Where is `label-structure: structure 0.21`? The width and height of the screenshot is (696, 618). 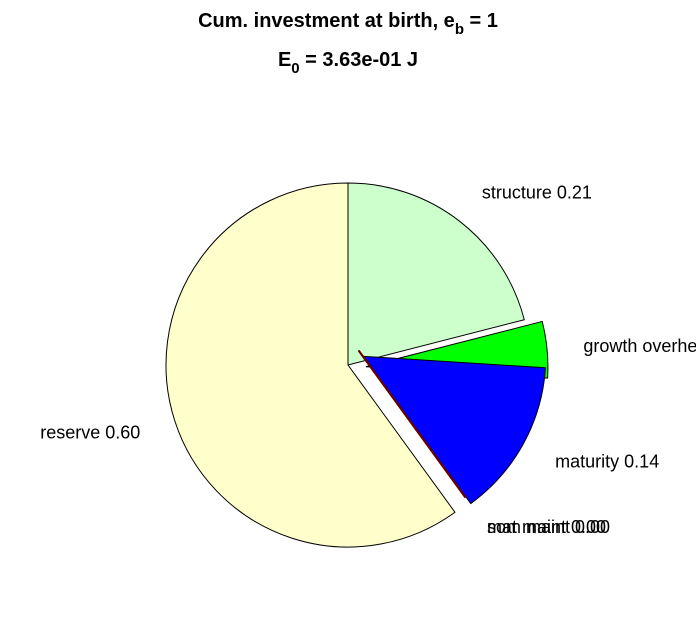
label-structure: structure 0.21 is located at coordinates (537, 192).